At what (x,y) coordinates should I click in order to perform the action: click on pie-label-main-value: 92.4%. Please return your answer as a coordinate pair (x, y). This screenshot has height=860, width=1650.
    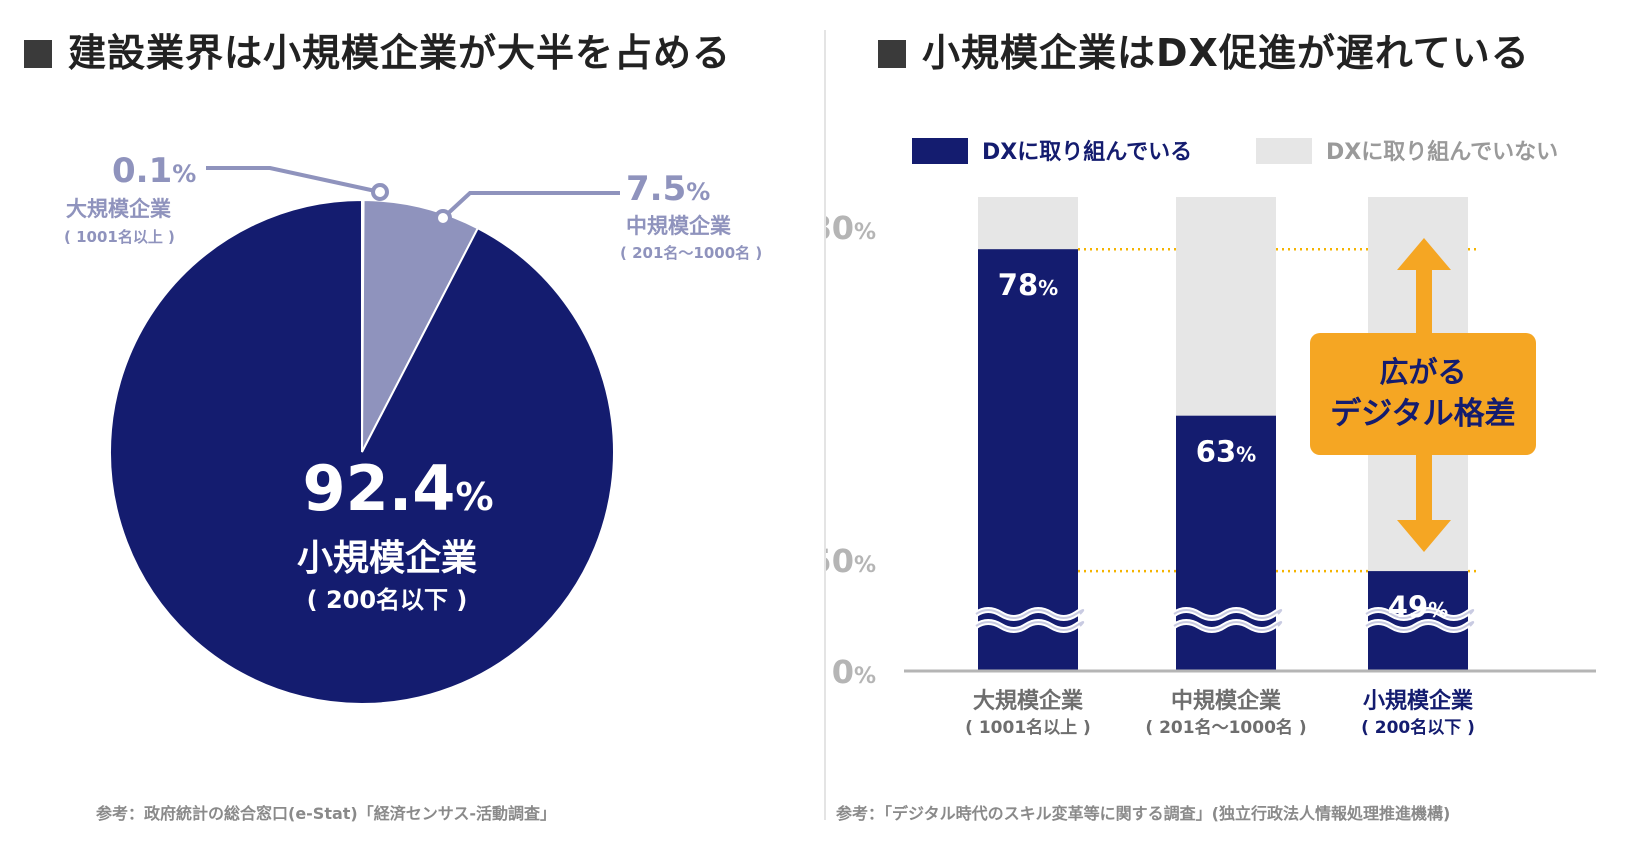
    Looking at the image, I should click on (397, 488).